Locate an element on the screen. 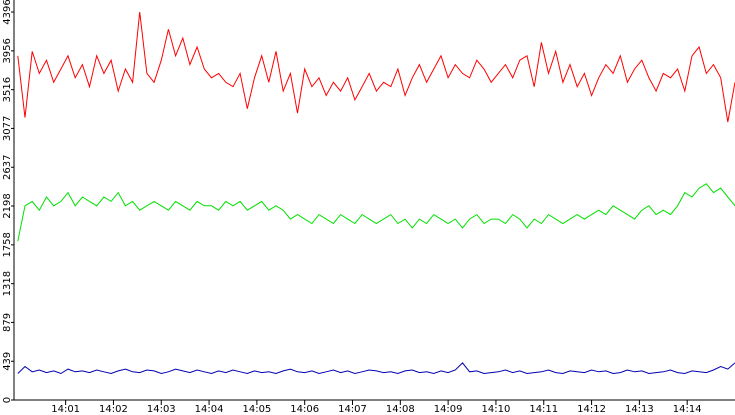 Image resolution: width=735 pixels, height=415 pixels. x-tick-label: 14:08 is located at coordinates (400, 409).